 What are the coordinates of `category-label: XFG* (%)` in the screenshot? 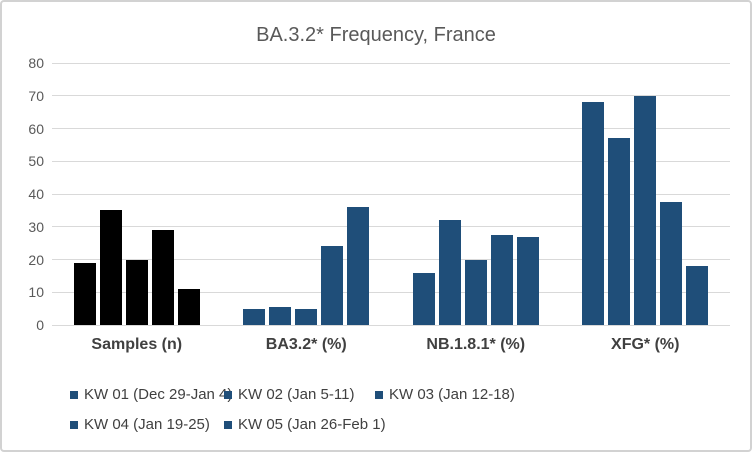 It's located at (645, 344).